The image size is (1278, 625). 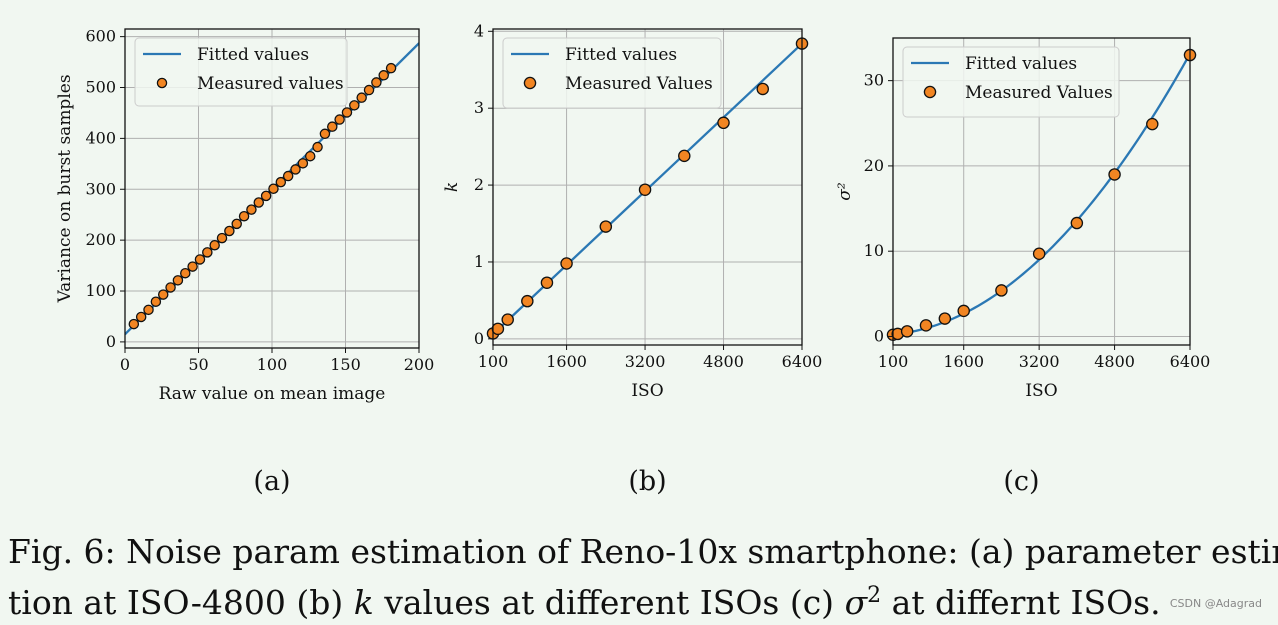 I want to click on y-tick-label: 1, so click(x=479, y=261).